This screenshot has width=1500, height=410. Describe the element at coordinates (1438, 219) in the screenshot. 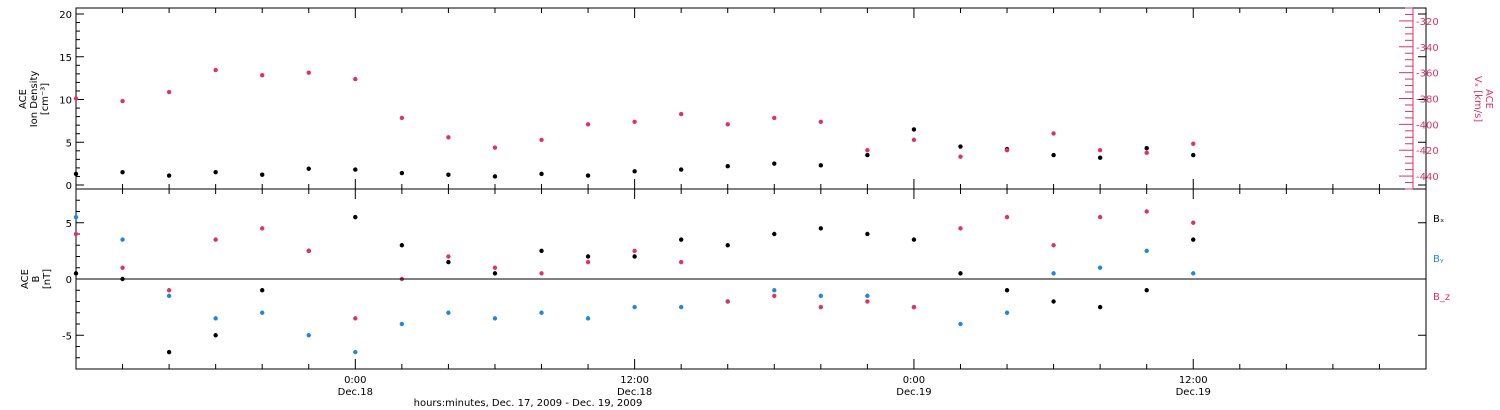

I see `legend-bx-label: Bₓ` at that location.